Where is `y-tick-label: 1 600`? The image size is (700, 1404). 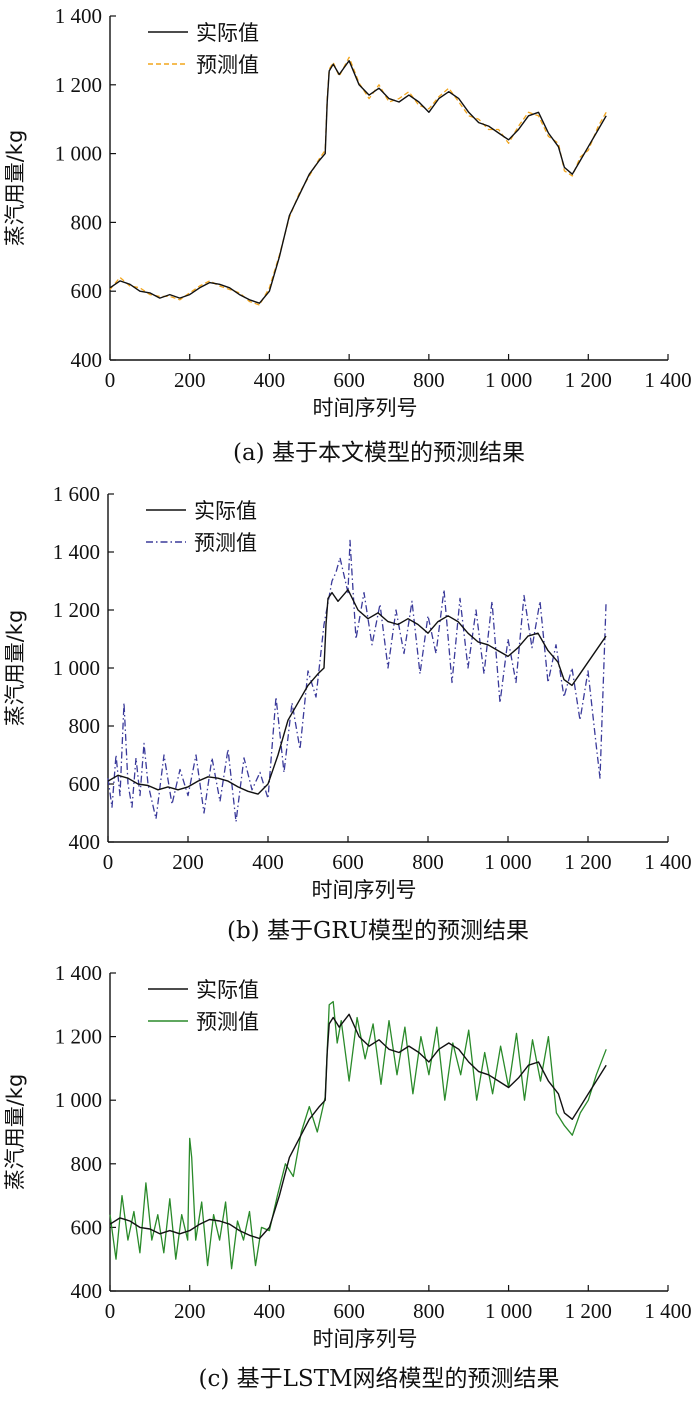 y-tick-label: 1 600 is located at coordinates (76, 494).